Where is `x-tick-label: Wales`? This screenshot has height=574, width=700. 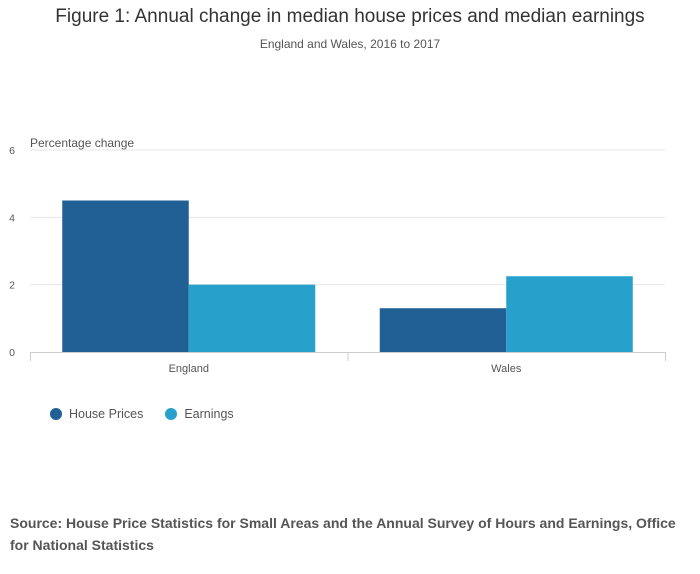
x-tick-label: Wales is located at coordinates (506, 369).